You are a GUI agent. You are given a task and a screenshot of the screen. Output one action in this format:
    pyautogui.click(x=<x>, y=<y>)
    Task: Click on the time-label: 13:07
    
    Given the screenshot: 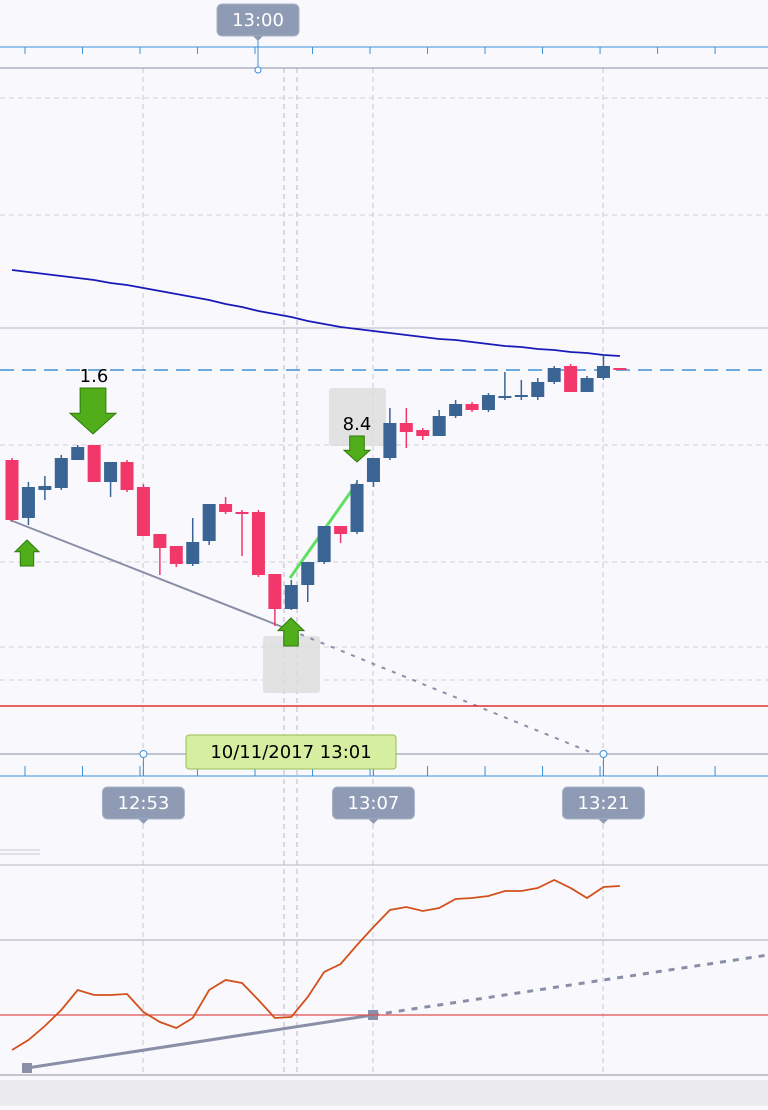 What is the action you would take?
    pyautogui.click(x=374, y=803)
    